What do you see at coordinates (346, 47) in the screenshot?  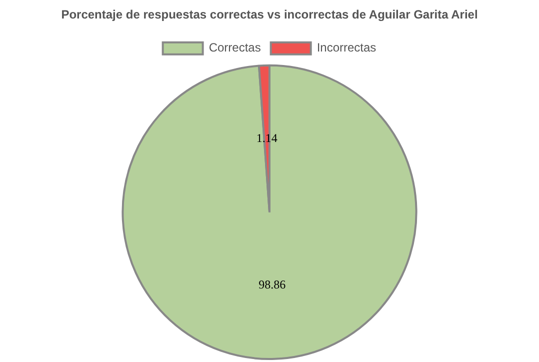 I see `legend-label: Incorrectas` at bounding box center [346, 47].